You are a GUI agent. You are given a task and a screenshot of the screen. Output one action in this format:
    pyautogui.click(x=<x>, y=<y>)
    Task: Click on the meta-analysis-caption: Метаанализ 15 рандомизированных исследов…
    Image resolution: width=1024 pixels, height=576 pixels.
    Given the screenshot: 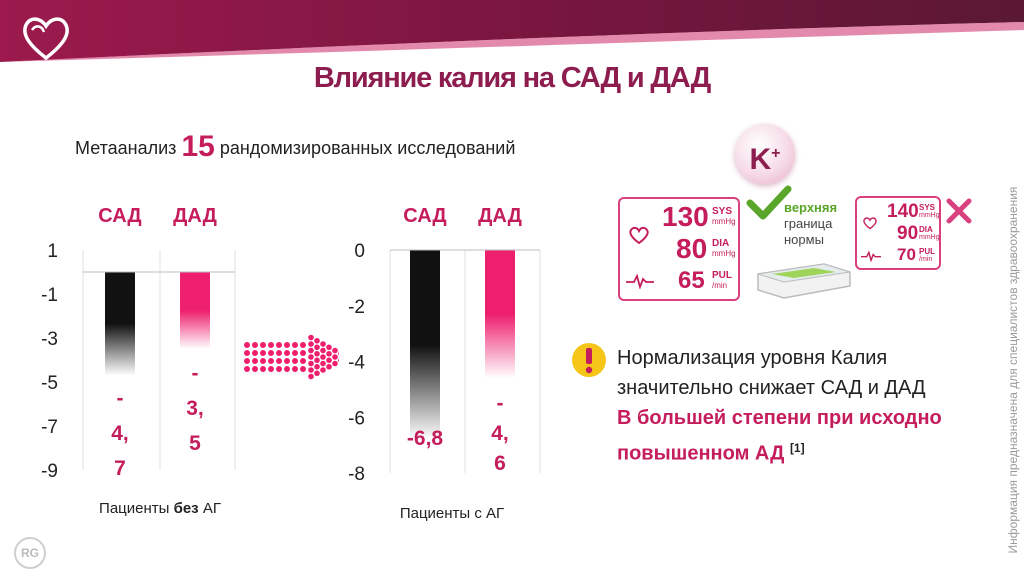 What is the action you would take?
    pyautogui.click(x=295, y=147)
    